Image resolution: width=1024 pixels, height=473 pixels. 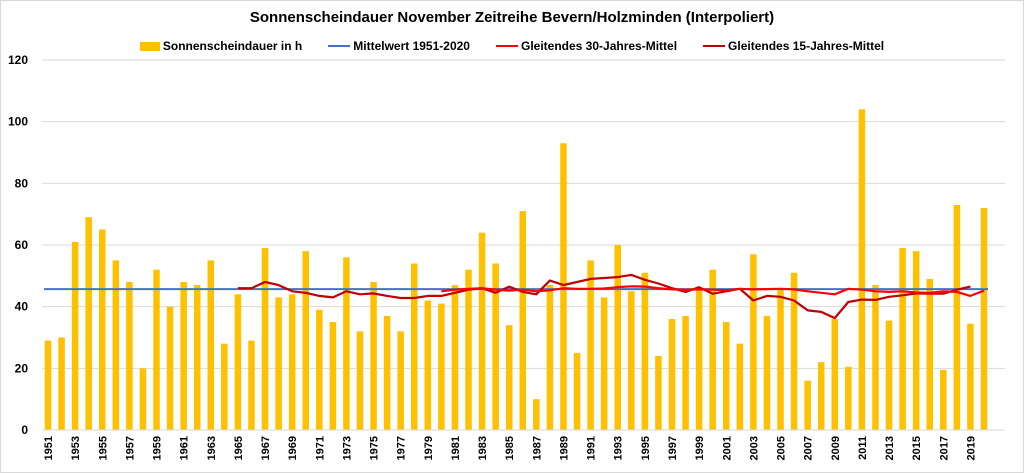 I want to click on x-tick-label: 1953, so click(x=76, y=448).